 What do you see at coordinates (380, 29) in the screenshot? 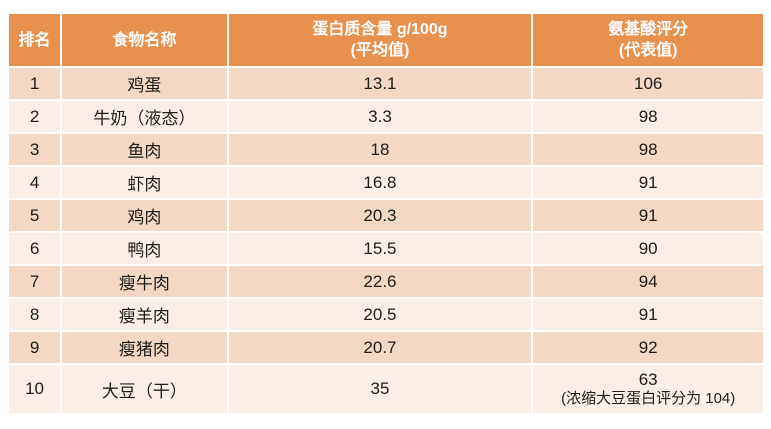
I see `header-protein-line1: 蛋白质含量 g/100g` at bounding box center [380, 29].